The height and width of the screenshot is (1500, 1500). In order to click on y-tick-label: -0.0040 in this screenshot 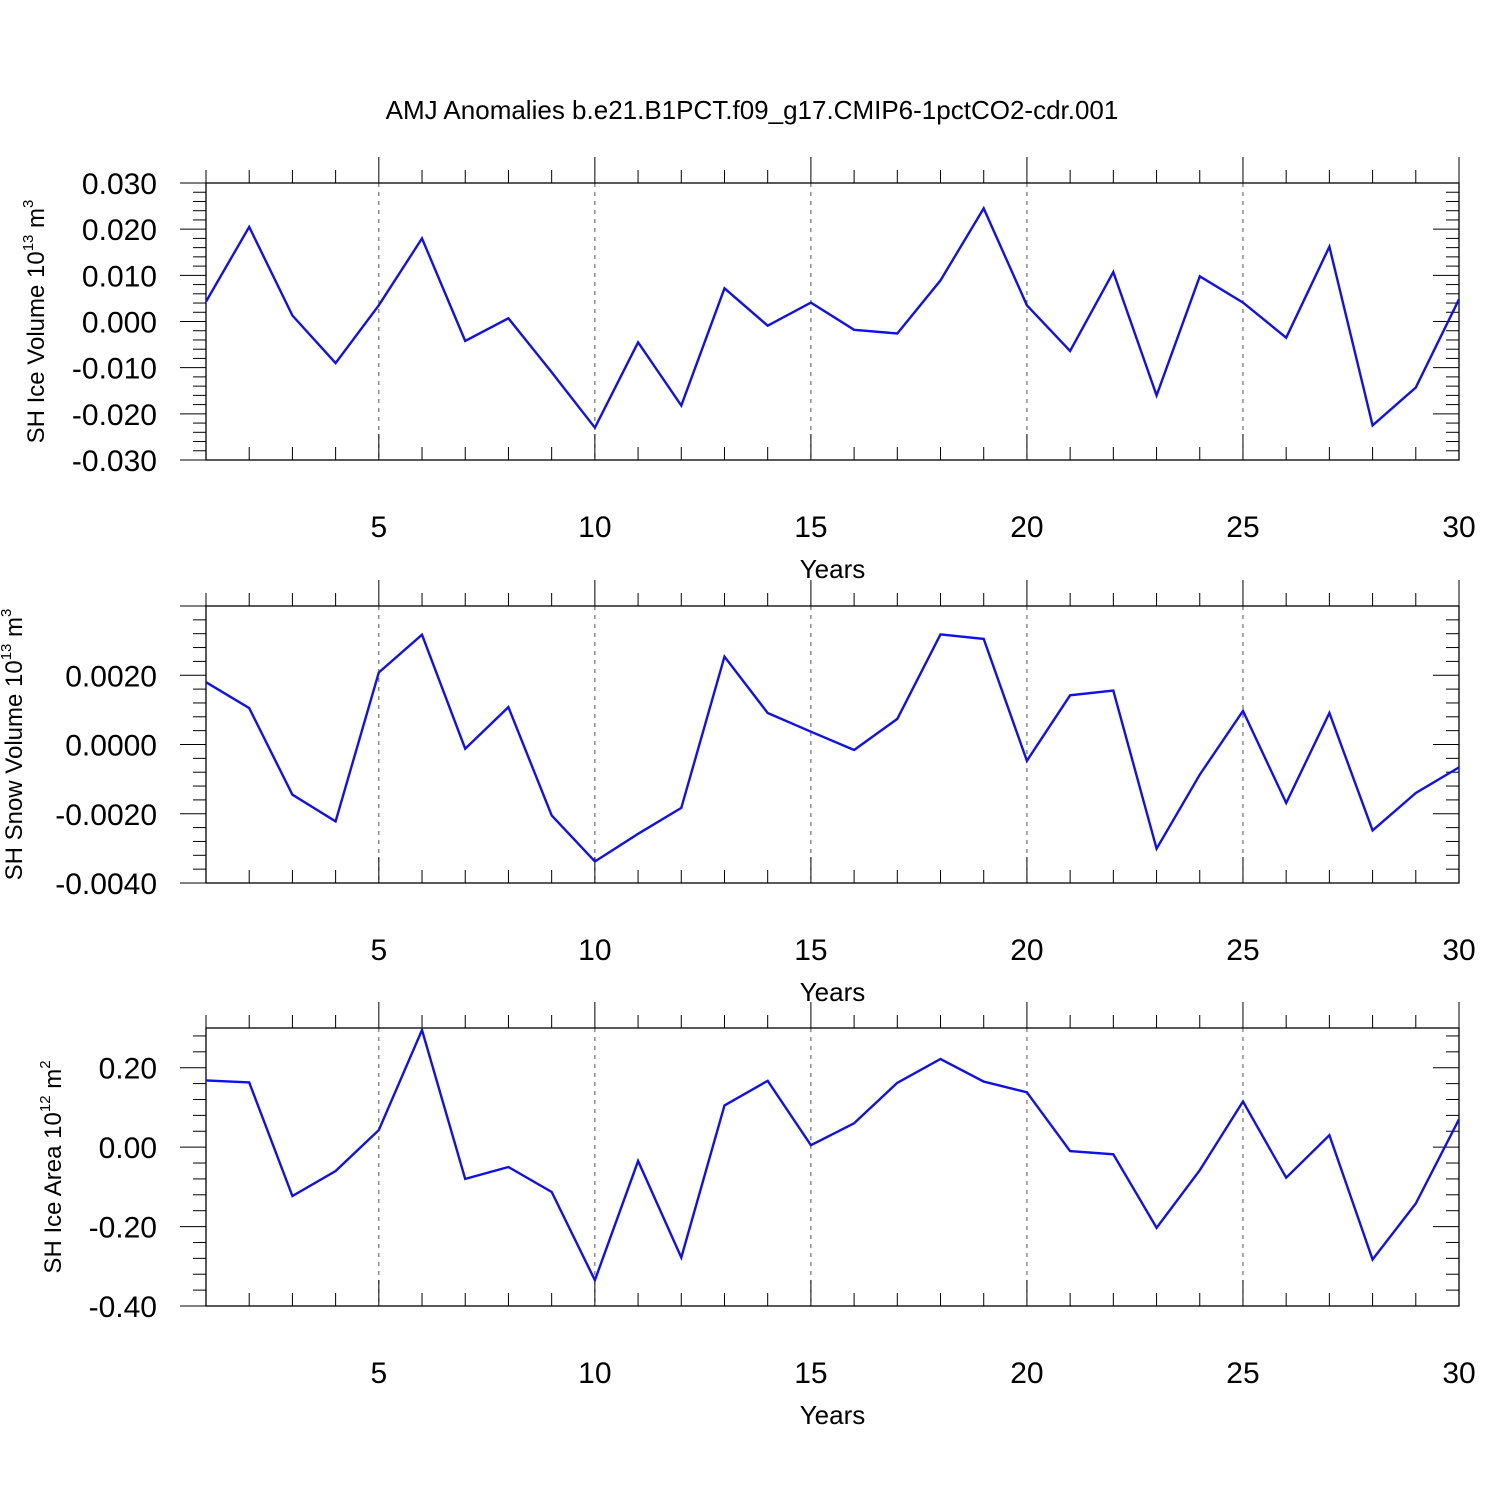, I will do `click(106, 884)`.